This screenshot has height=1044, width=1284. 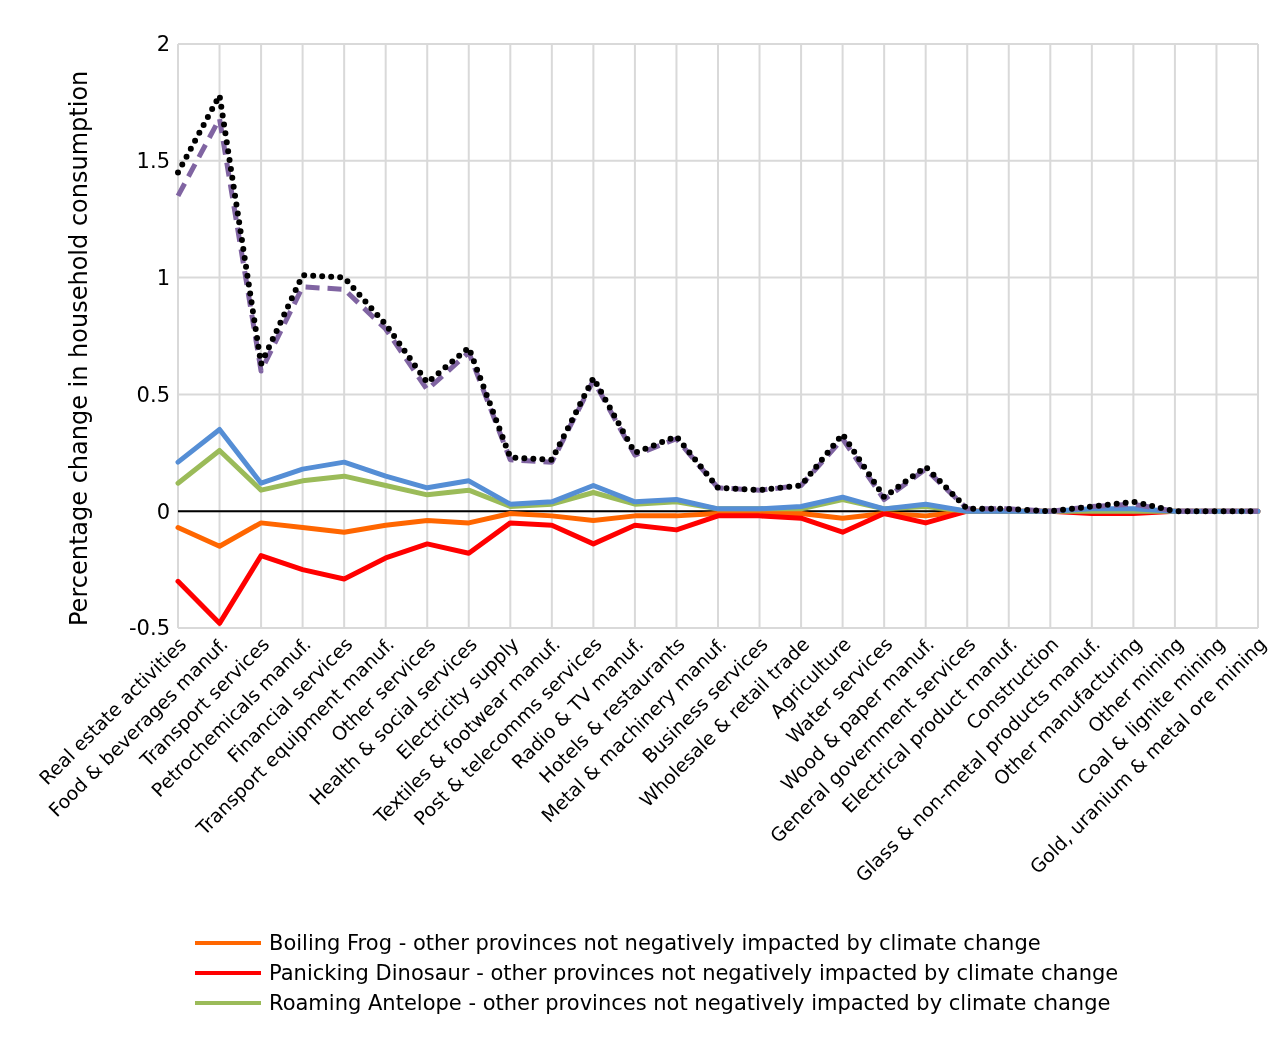 What do you see at coordinates (655, 943) in the screenshot?
I see `legend-label: Boiling Frog - other provinces not negatively impacted by climate change` at bounding box center [655, 943].